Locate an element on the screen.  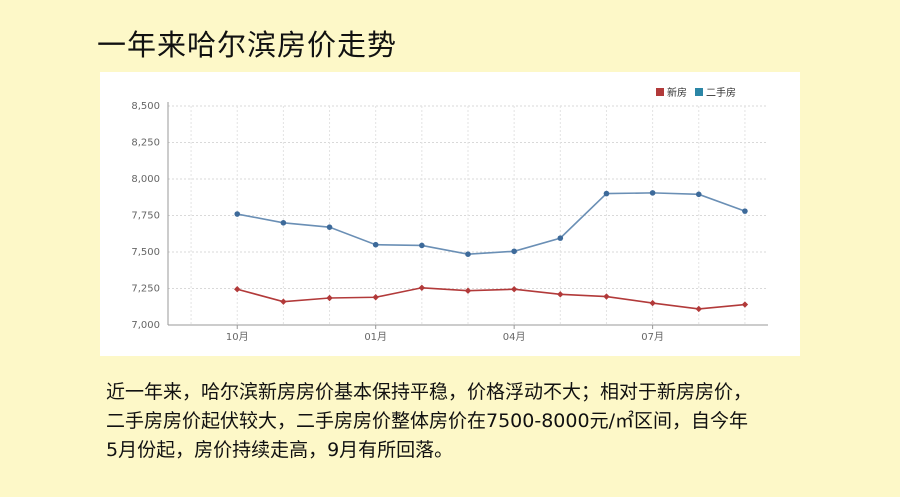
summary-line: 5月份起，房价持续走高，9月有所回落。 is located at coordinates (280, 450).